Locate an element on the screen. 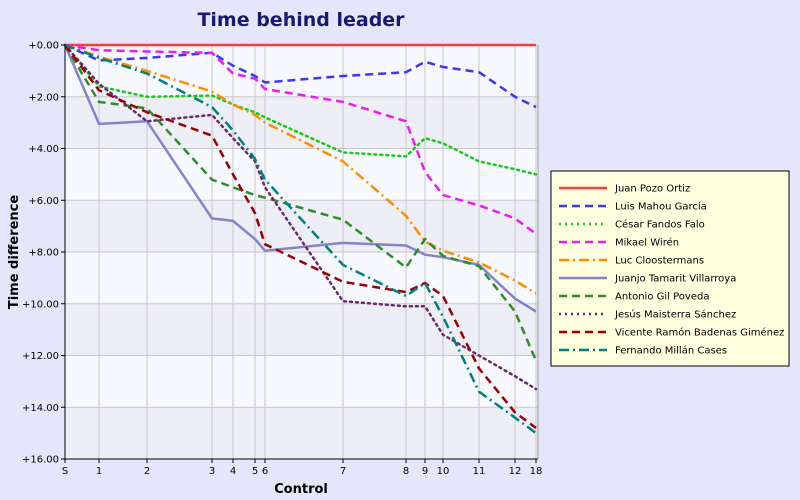 The height and width of the screenshot is (500, 800). x-tick-label: 12 is located at coordinates (515, 471).